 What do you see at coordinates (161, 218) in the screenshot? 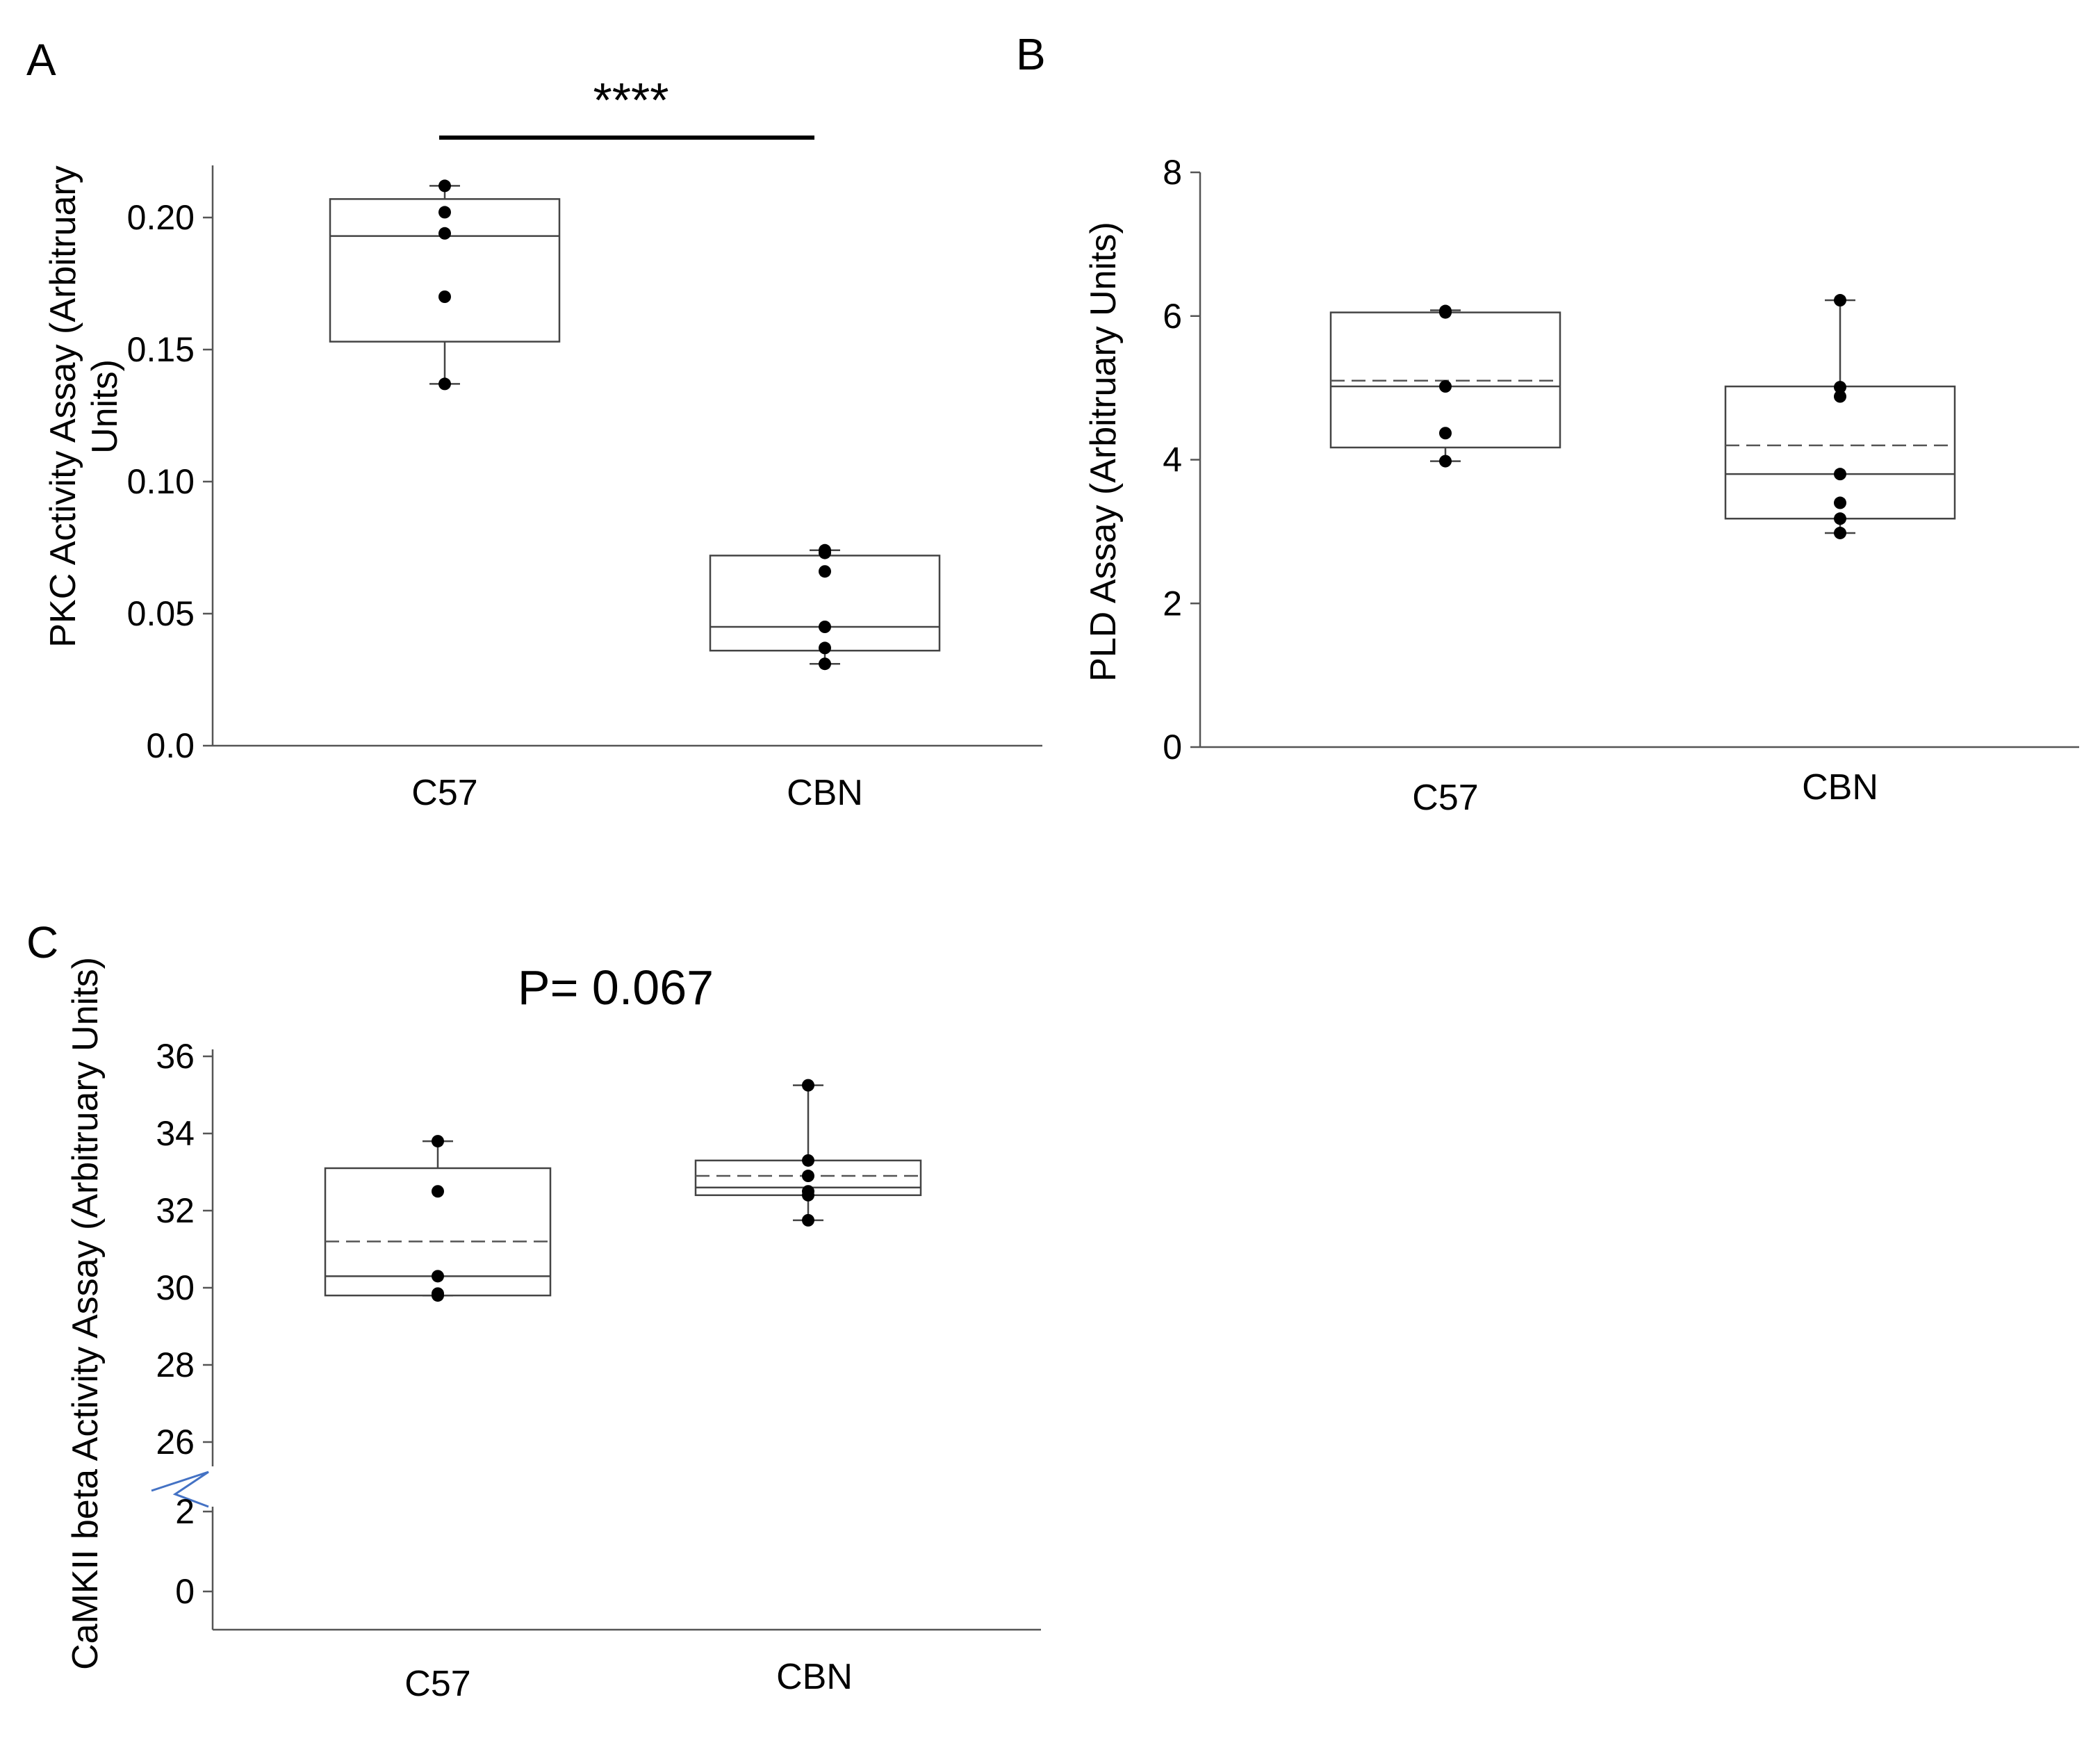
I see `panel-a-ytick-label-4: 0.20` at bounding box center [161, 218].